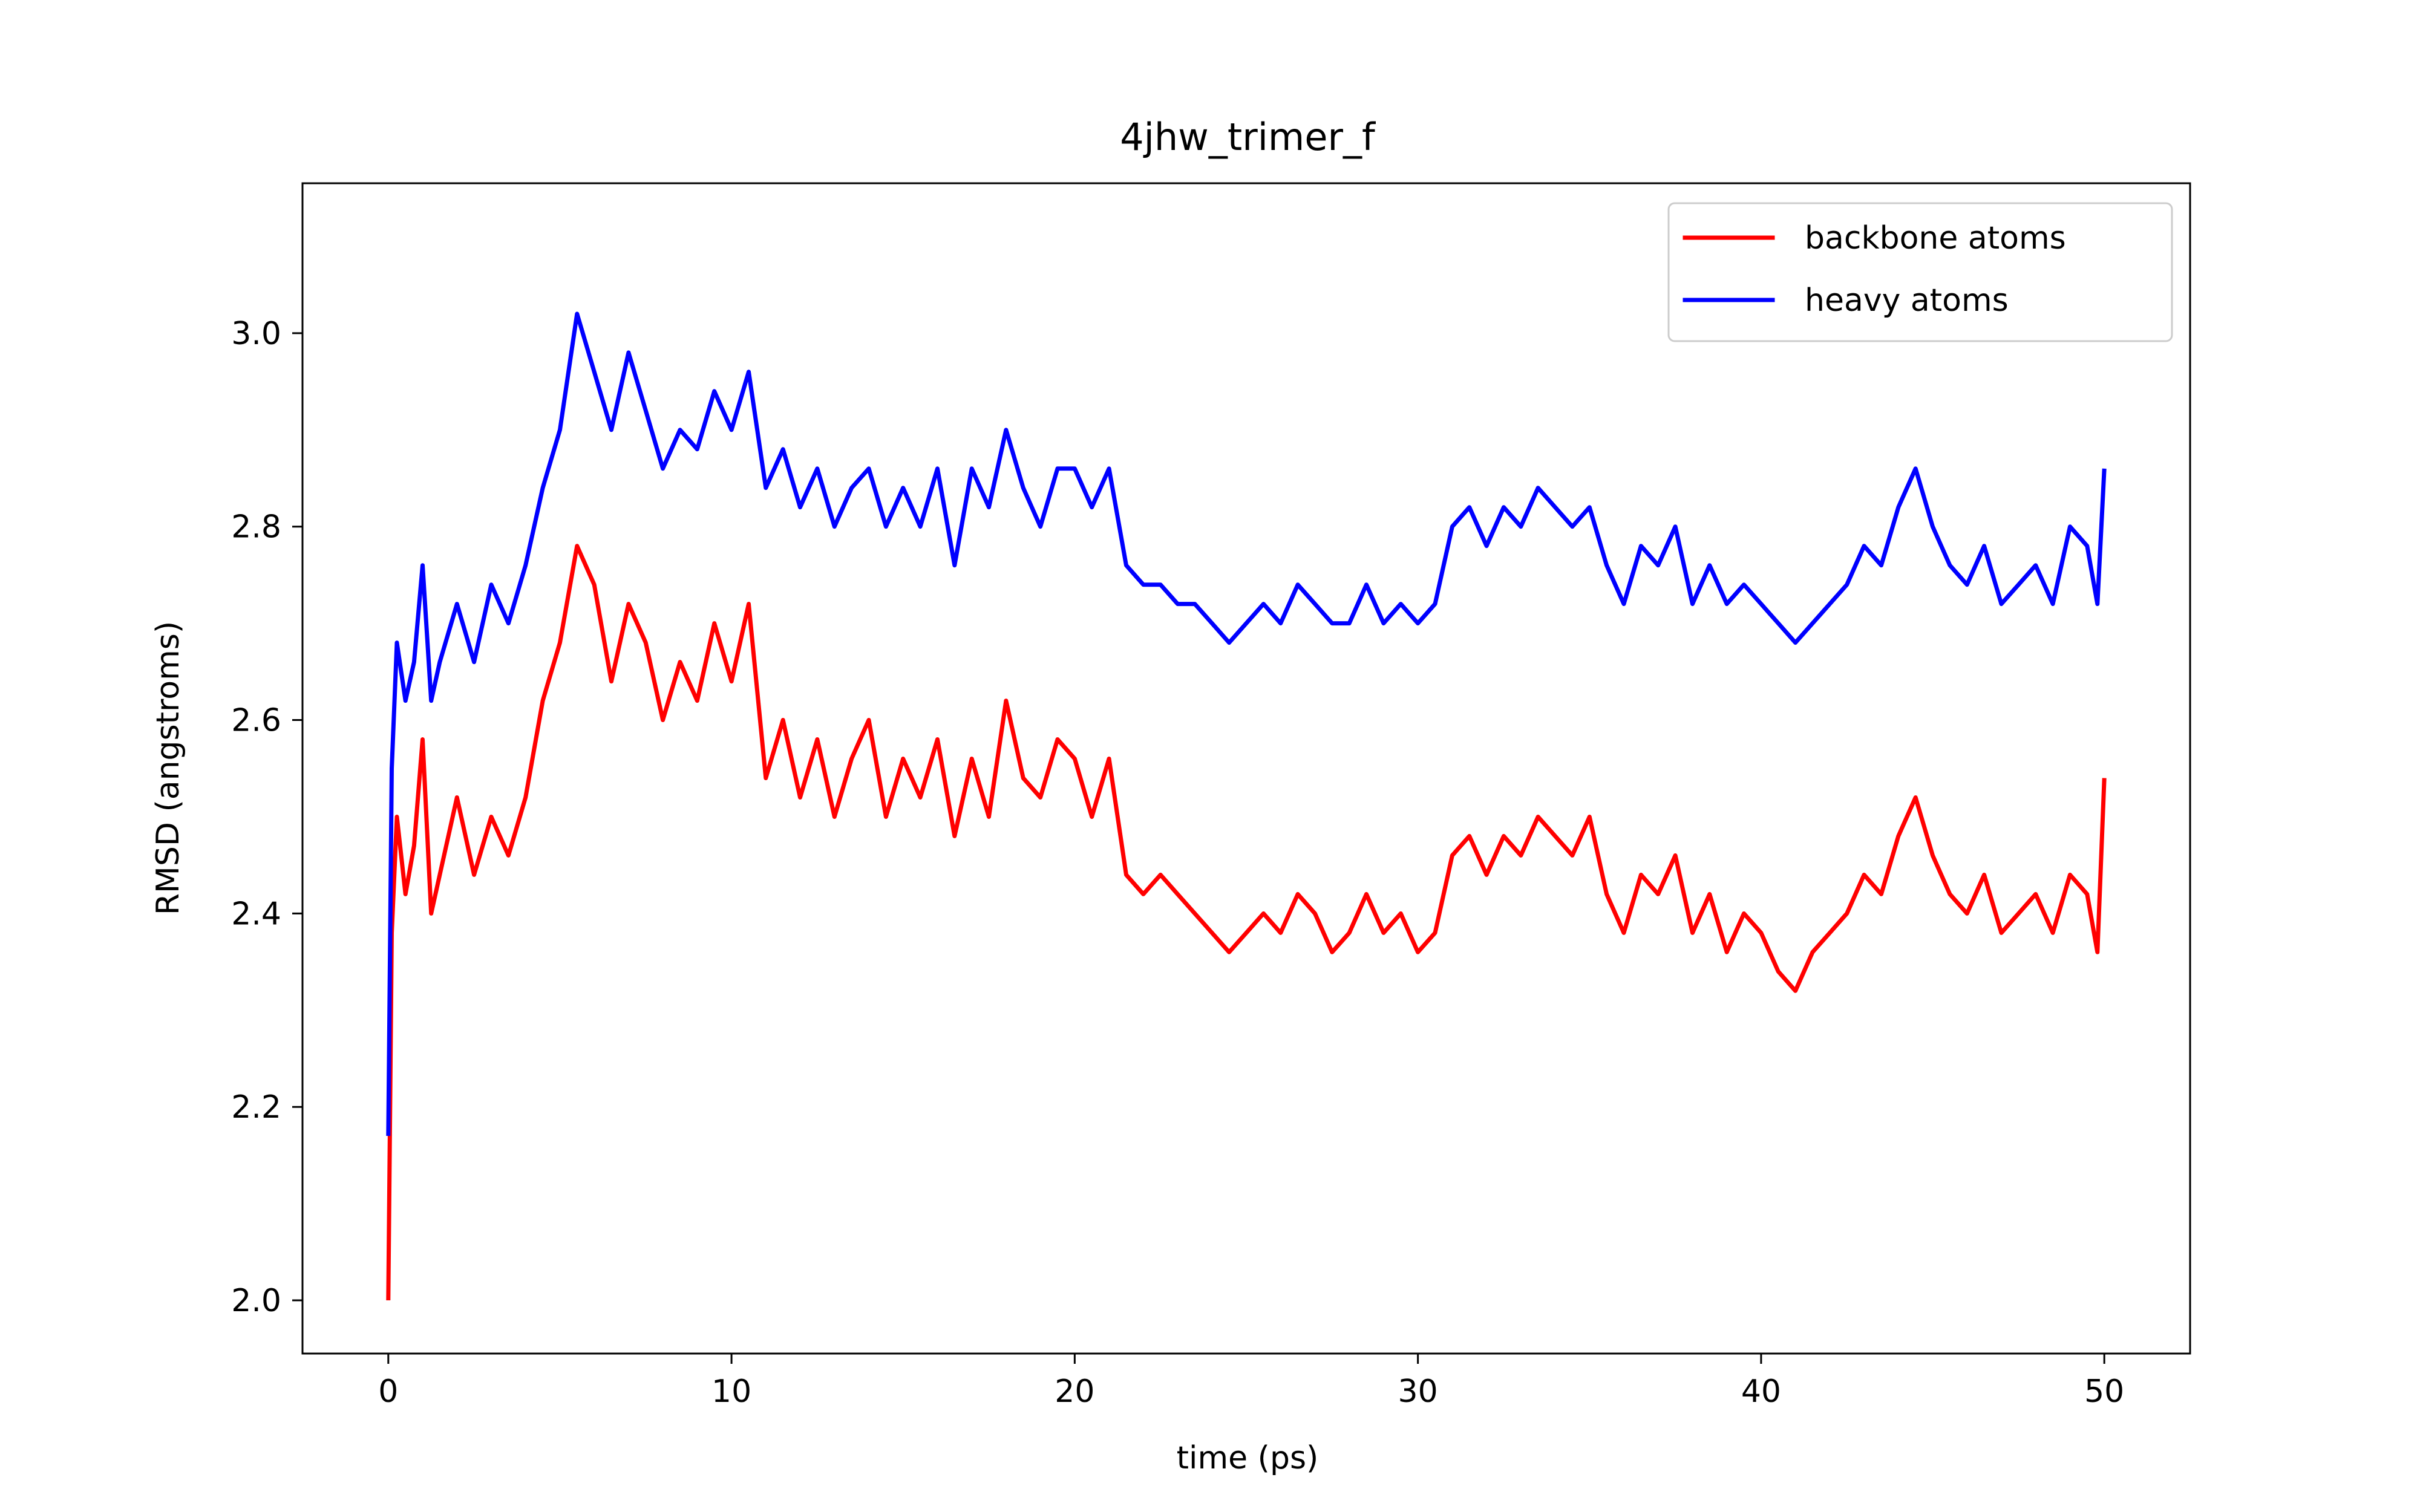 This screenshot has width=2420, height=1512. I want to click on x-tick-label: 50, so click(2104, 1392).